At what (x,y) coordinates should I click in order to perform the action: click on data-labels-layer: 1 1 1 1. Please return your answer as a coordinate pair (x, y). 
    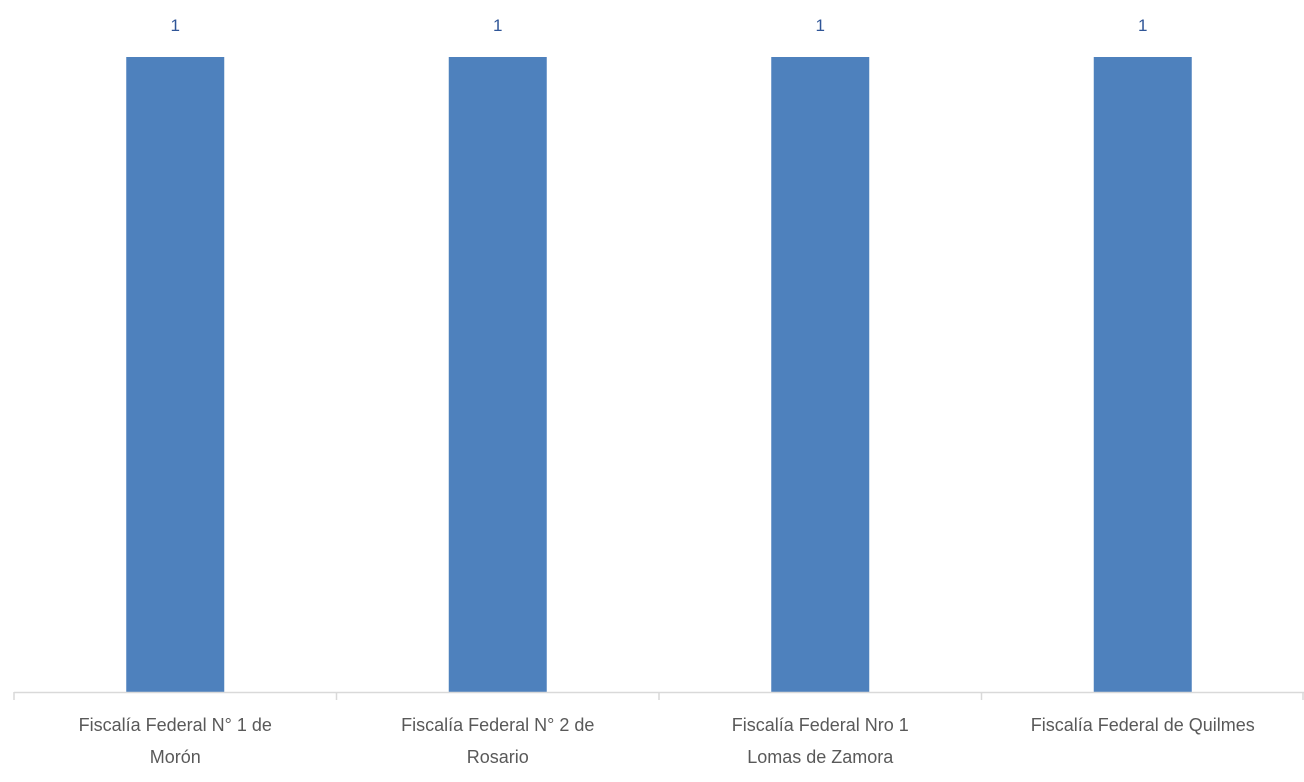
    Looking at the image, I should click on (659, 25).